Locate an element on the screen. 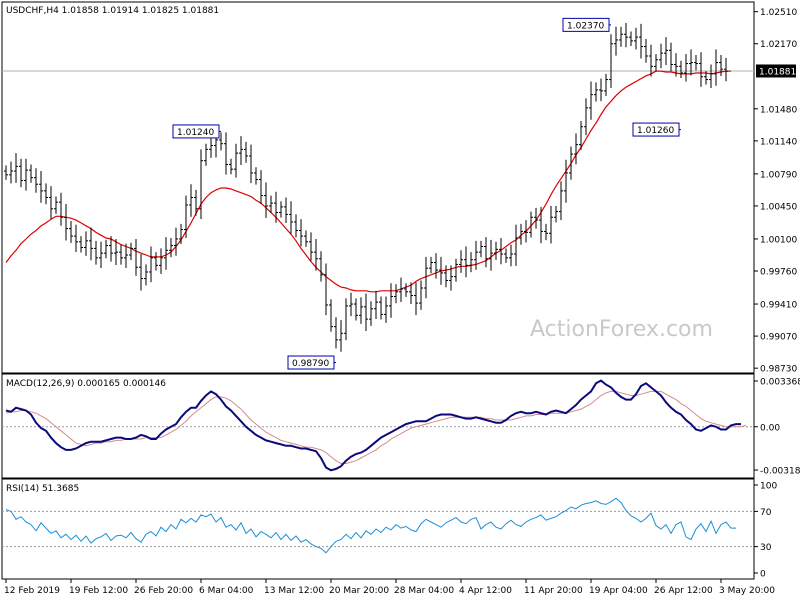 This screenshot has height=600, width=800. watermark: ActionForex.com is located at coordinates (621, 329).